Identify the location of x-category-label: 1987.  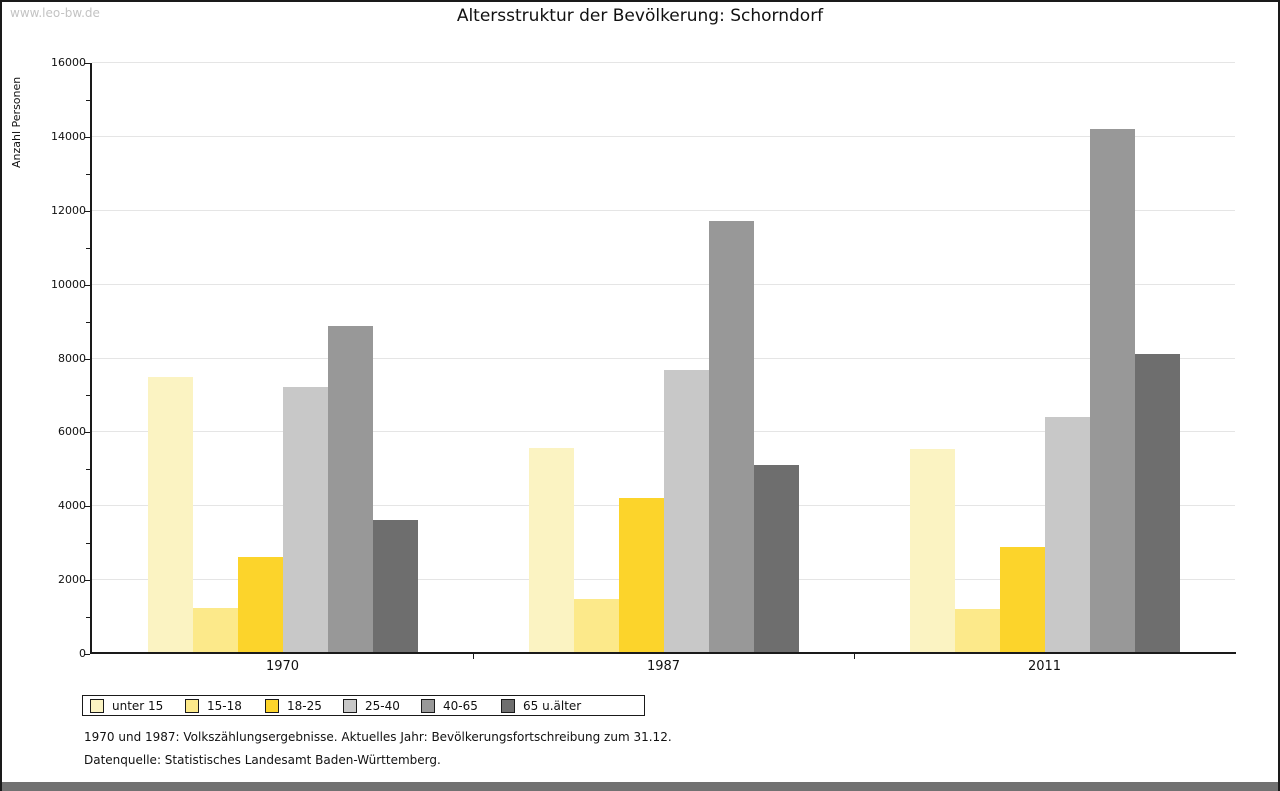
(663, 666).